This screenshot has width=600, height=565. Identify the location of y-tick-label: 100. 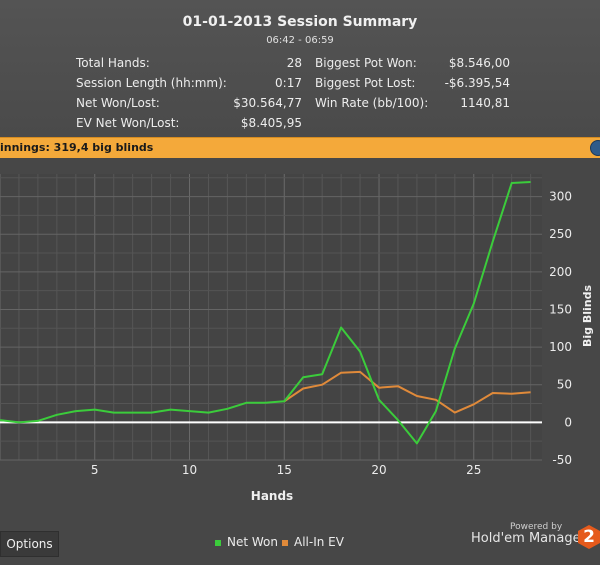
(560, 347).